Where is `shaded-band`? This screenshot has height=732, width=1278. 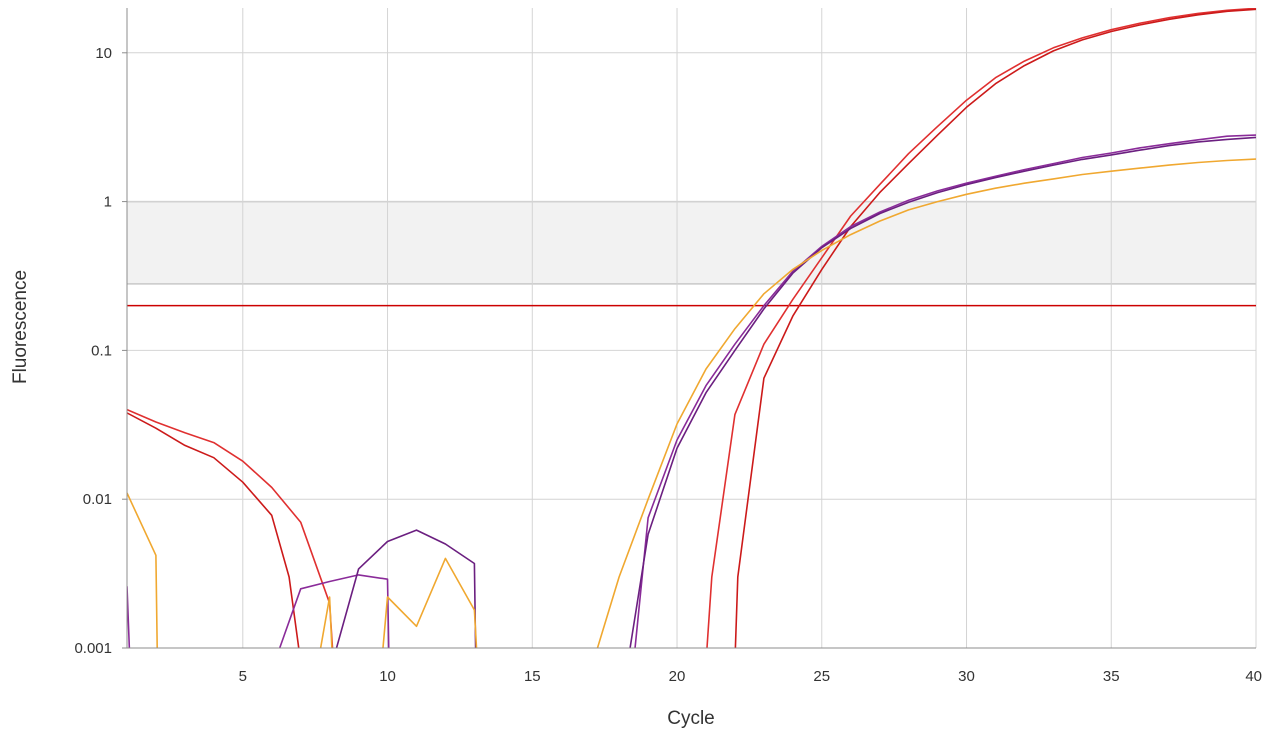
shaded-band is located at coordinates (691, 242).